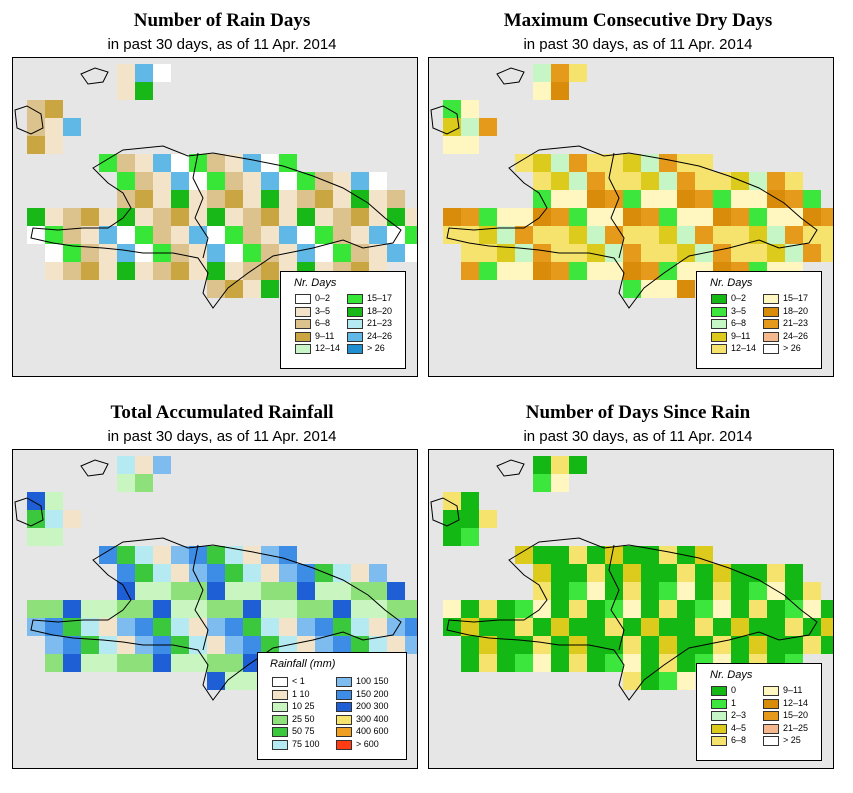  What do you see at coordinates (793, 690) in the screenshot?
I see `legend-label: 9–11` at bounding box center [793, 690].